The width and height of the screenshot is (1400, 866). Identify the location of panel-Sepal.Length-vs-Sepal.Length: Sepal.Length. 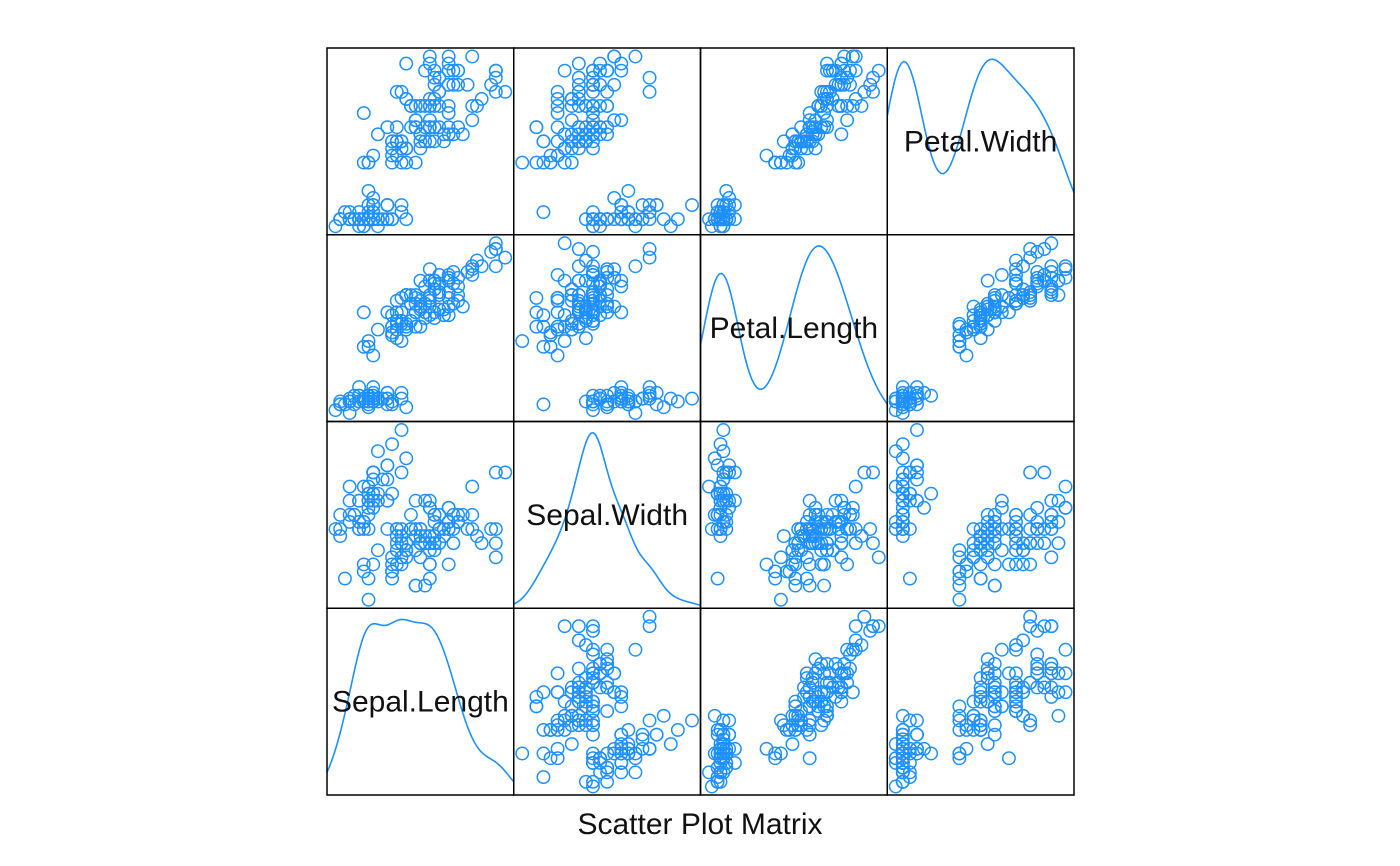
(420, 701).